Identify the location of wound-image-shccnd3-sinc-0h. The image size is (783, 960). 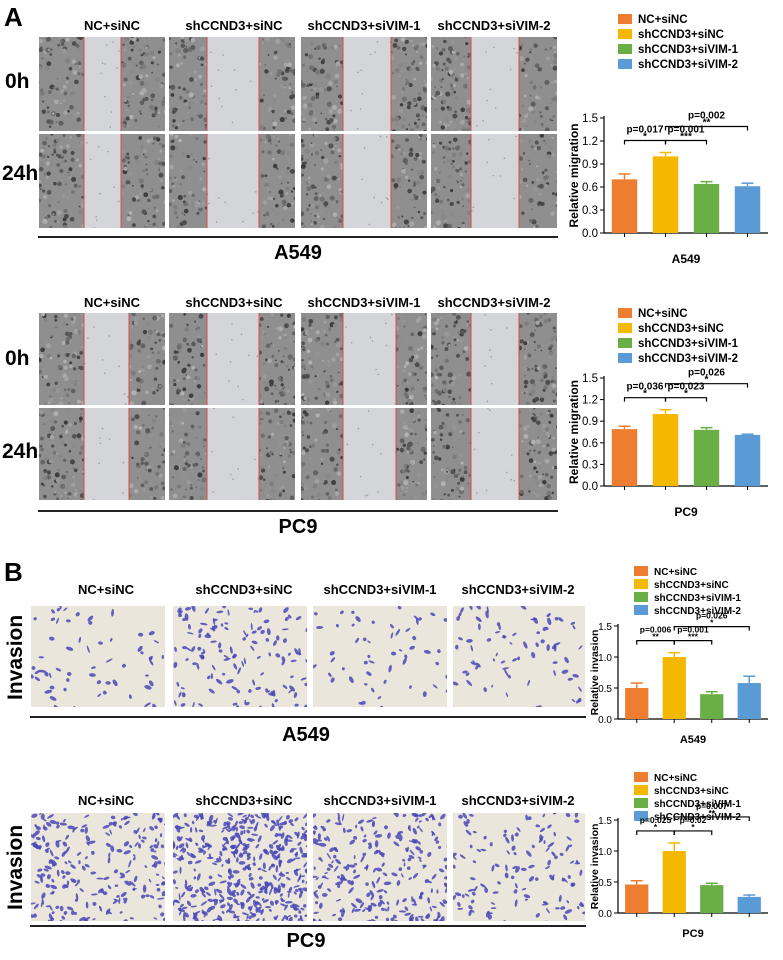
(232, 359).